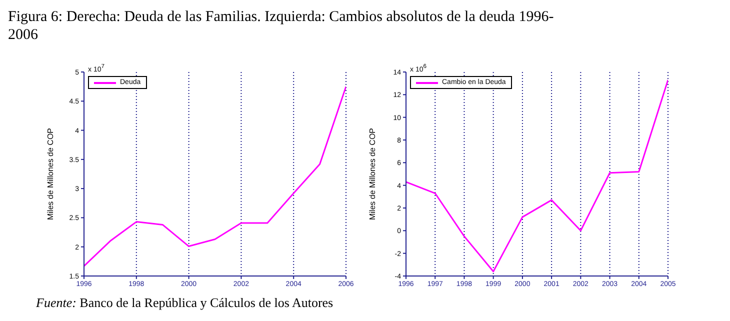 The height and width of the screenshot is (321, 730). I want to click on source-note: Fuente: Banco de la República y Cálculos de los Autores, so click(185, 303).